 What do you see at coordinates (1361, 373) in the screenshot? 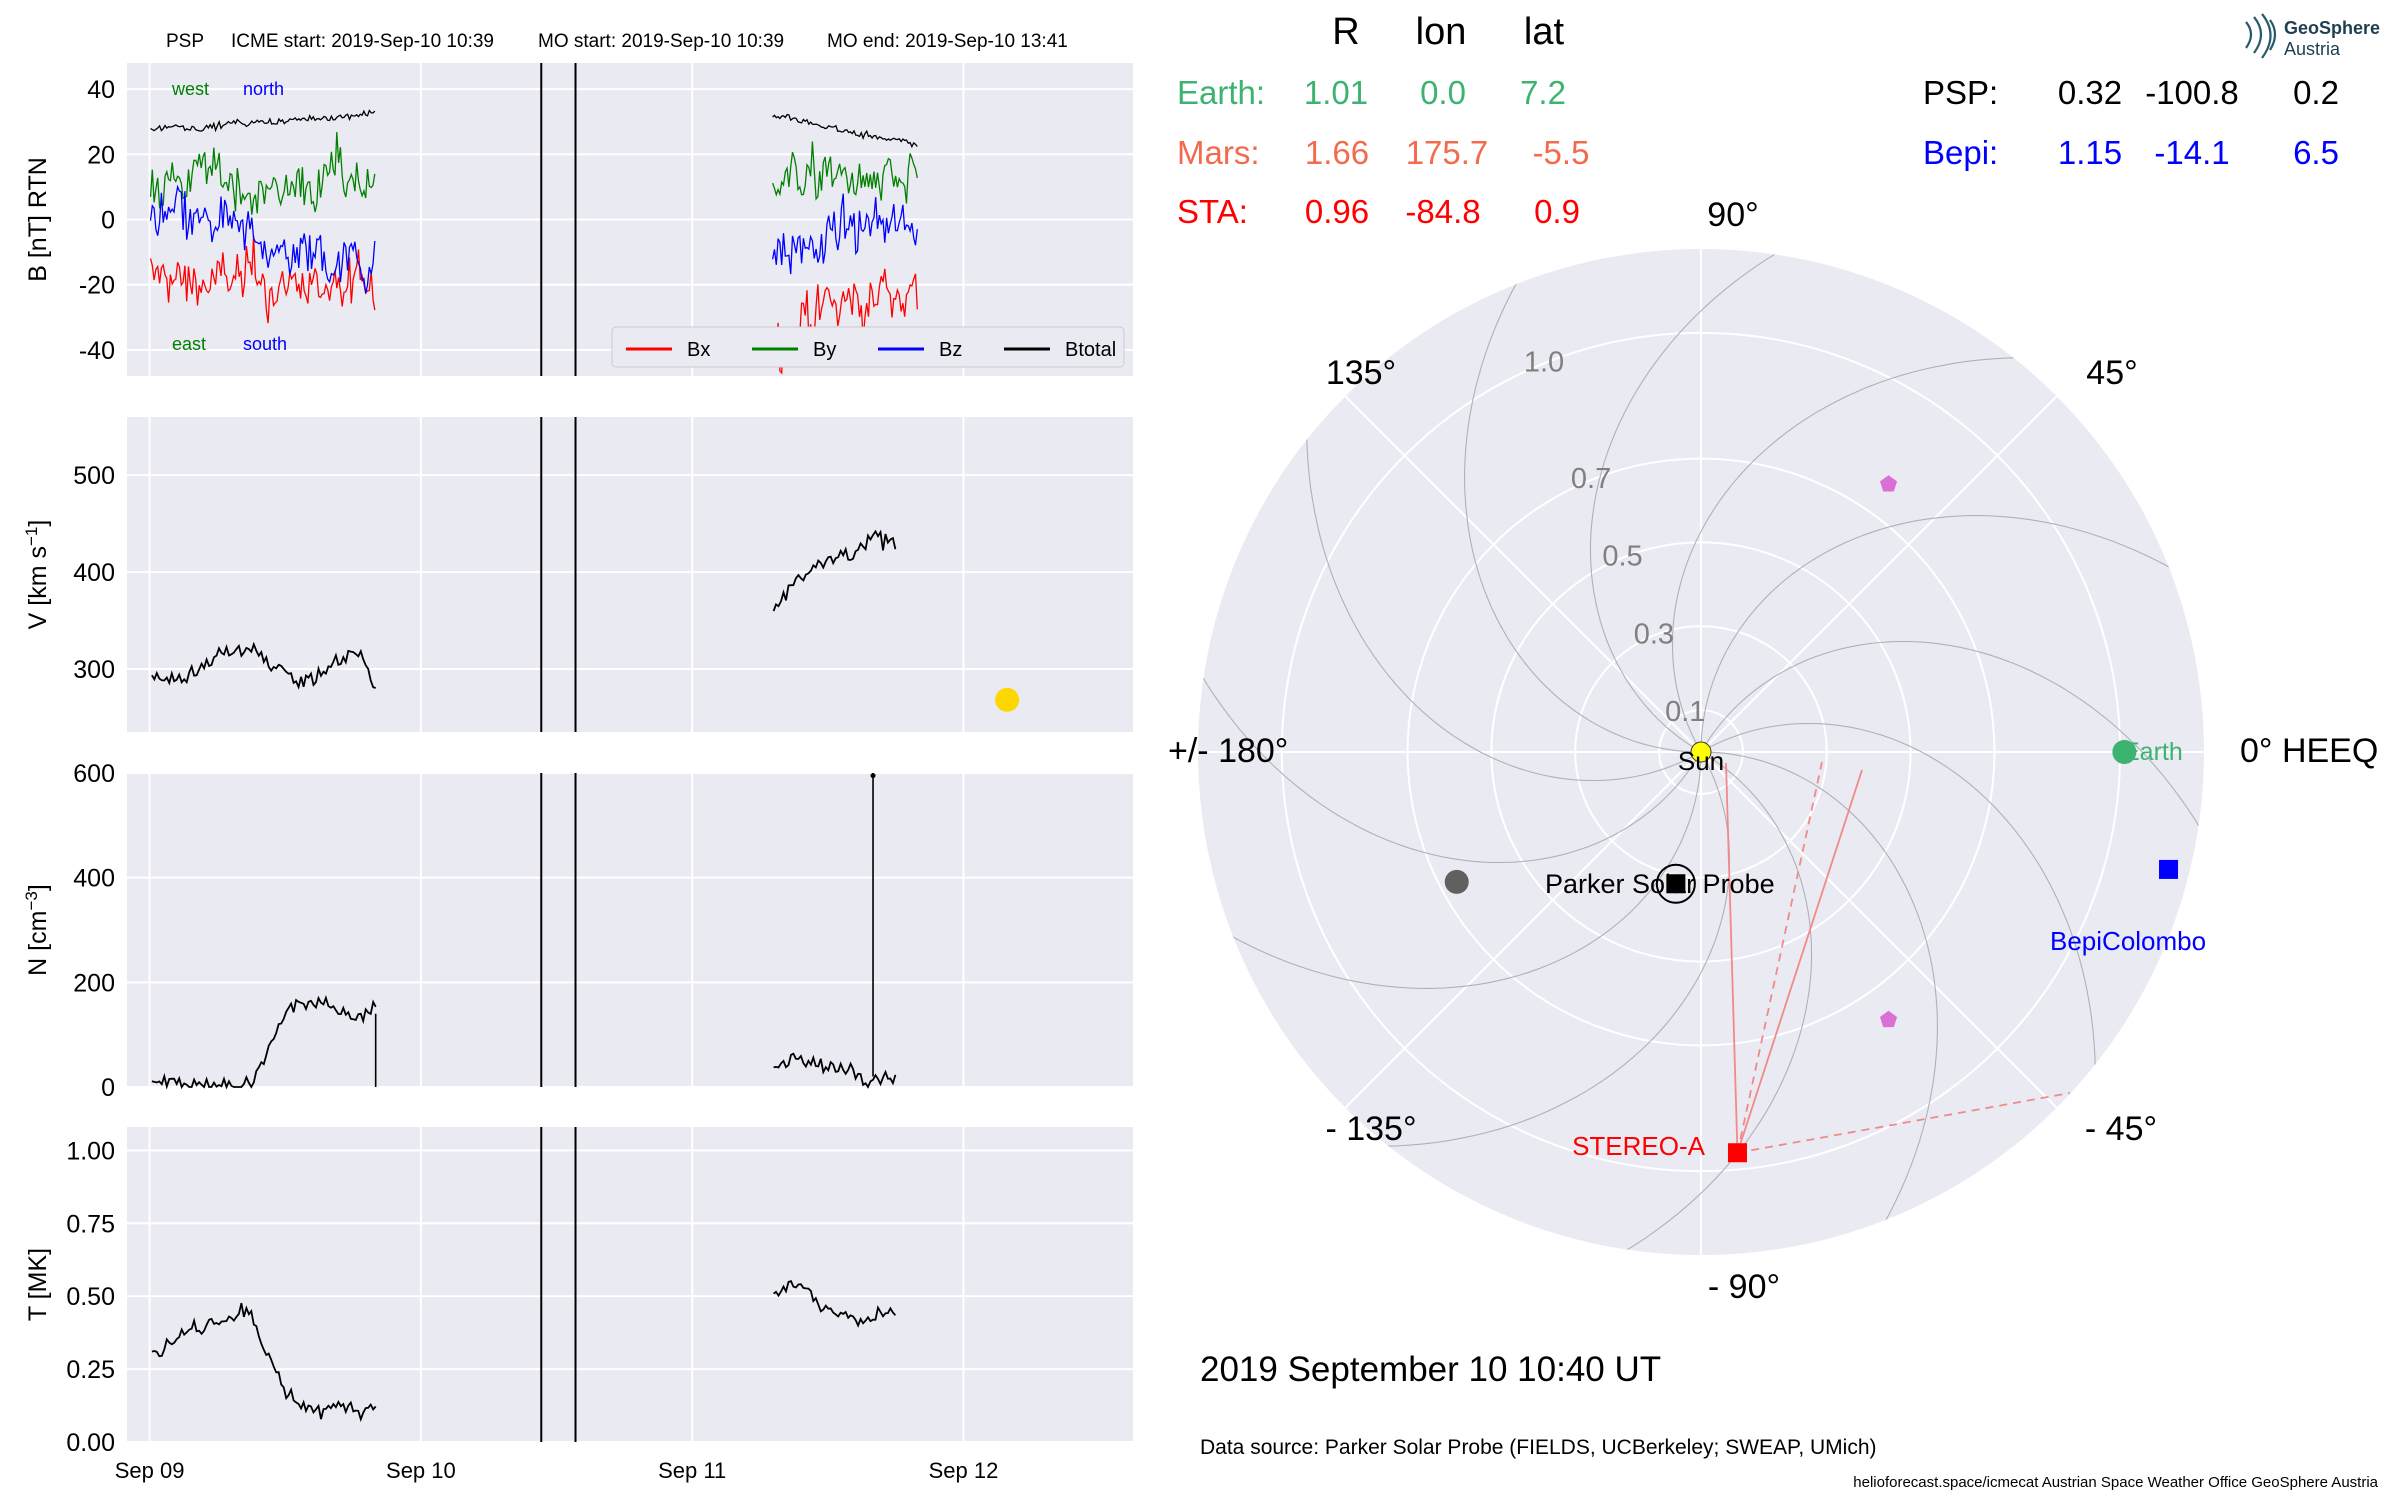
I see `angle-label: 135°` at bounding box center [1361, 373].